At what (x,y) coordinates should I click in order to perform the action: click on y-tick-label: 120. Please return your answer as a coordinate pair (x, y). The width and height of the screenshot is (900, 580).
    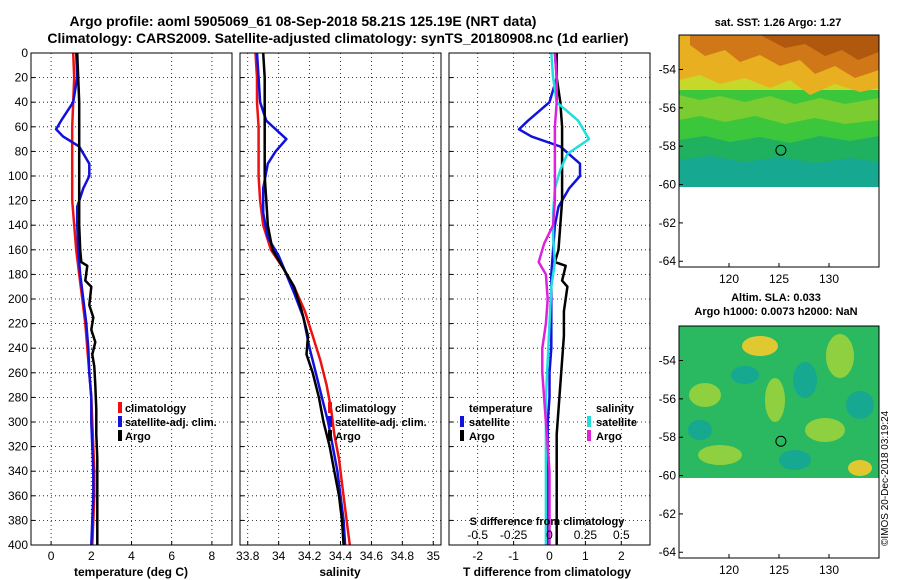
    Looking at the image, I should click on (18, 201).